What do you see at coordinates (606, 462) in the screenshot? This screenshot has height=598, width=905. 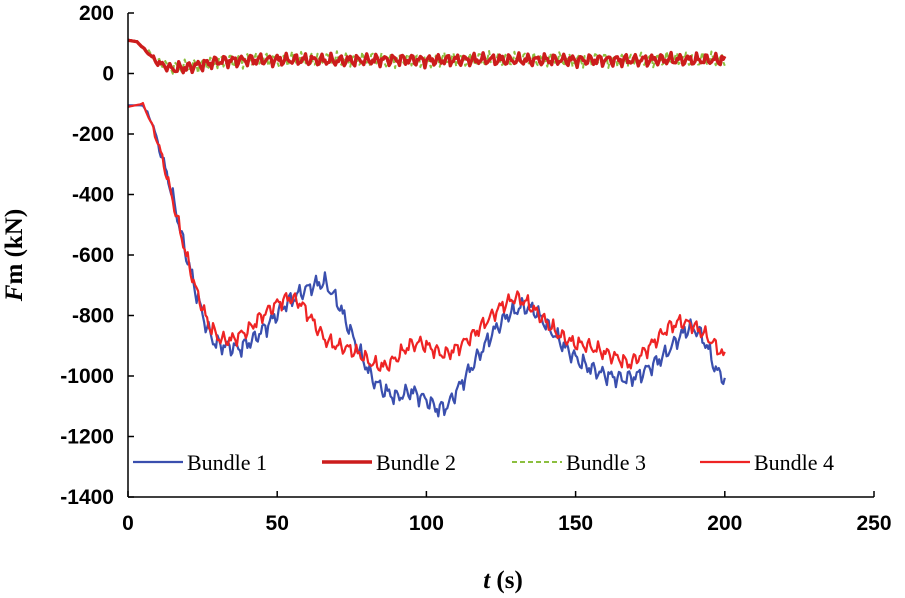 I see `legend-label-3: Bundle 3` at bounding box center [606, 462].